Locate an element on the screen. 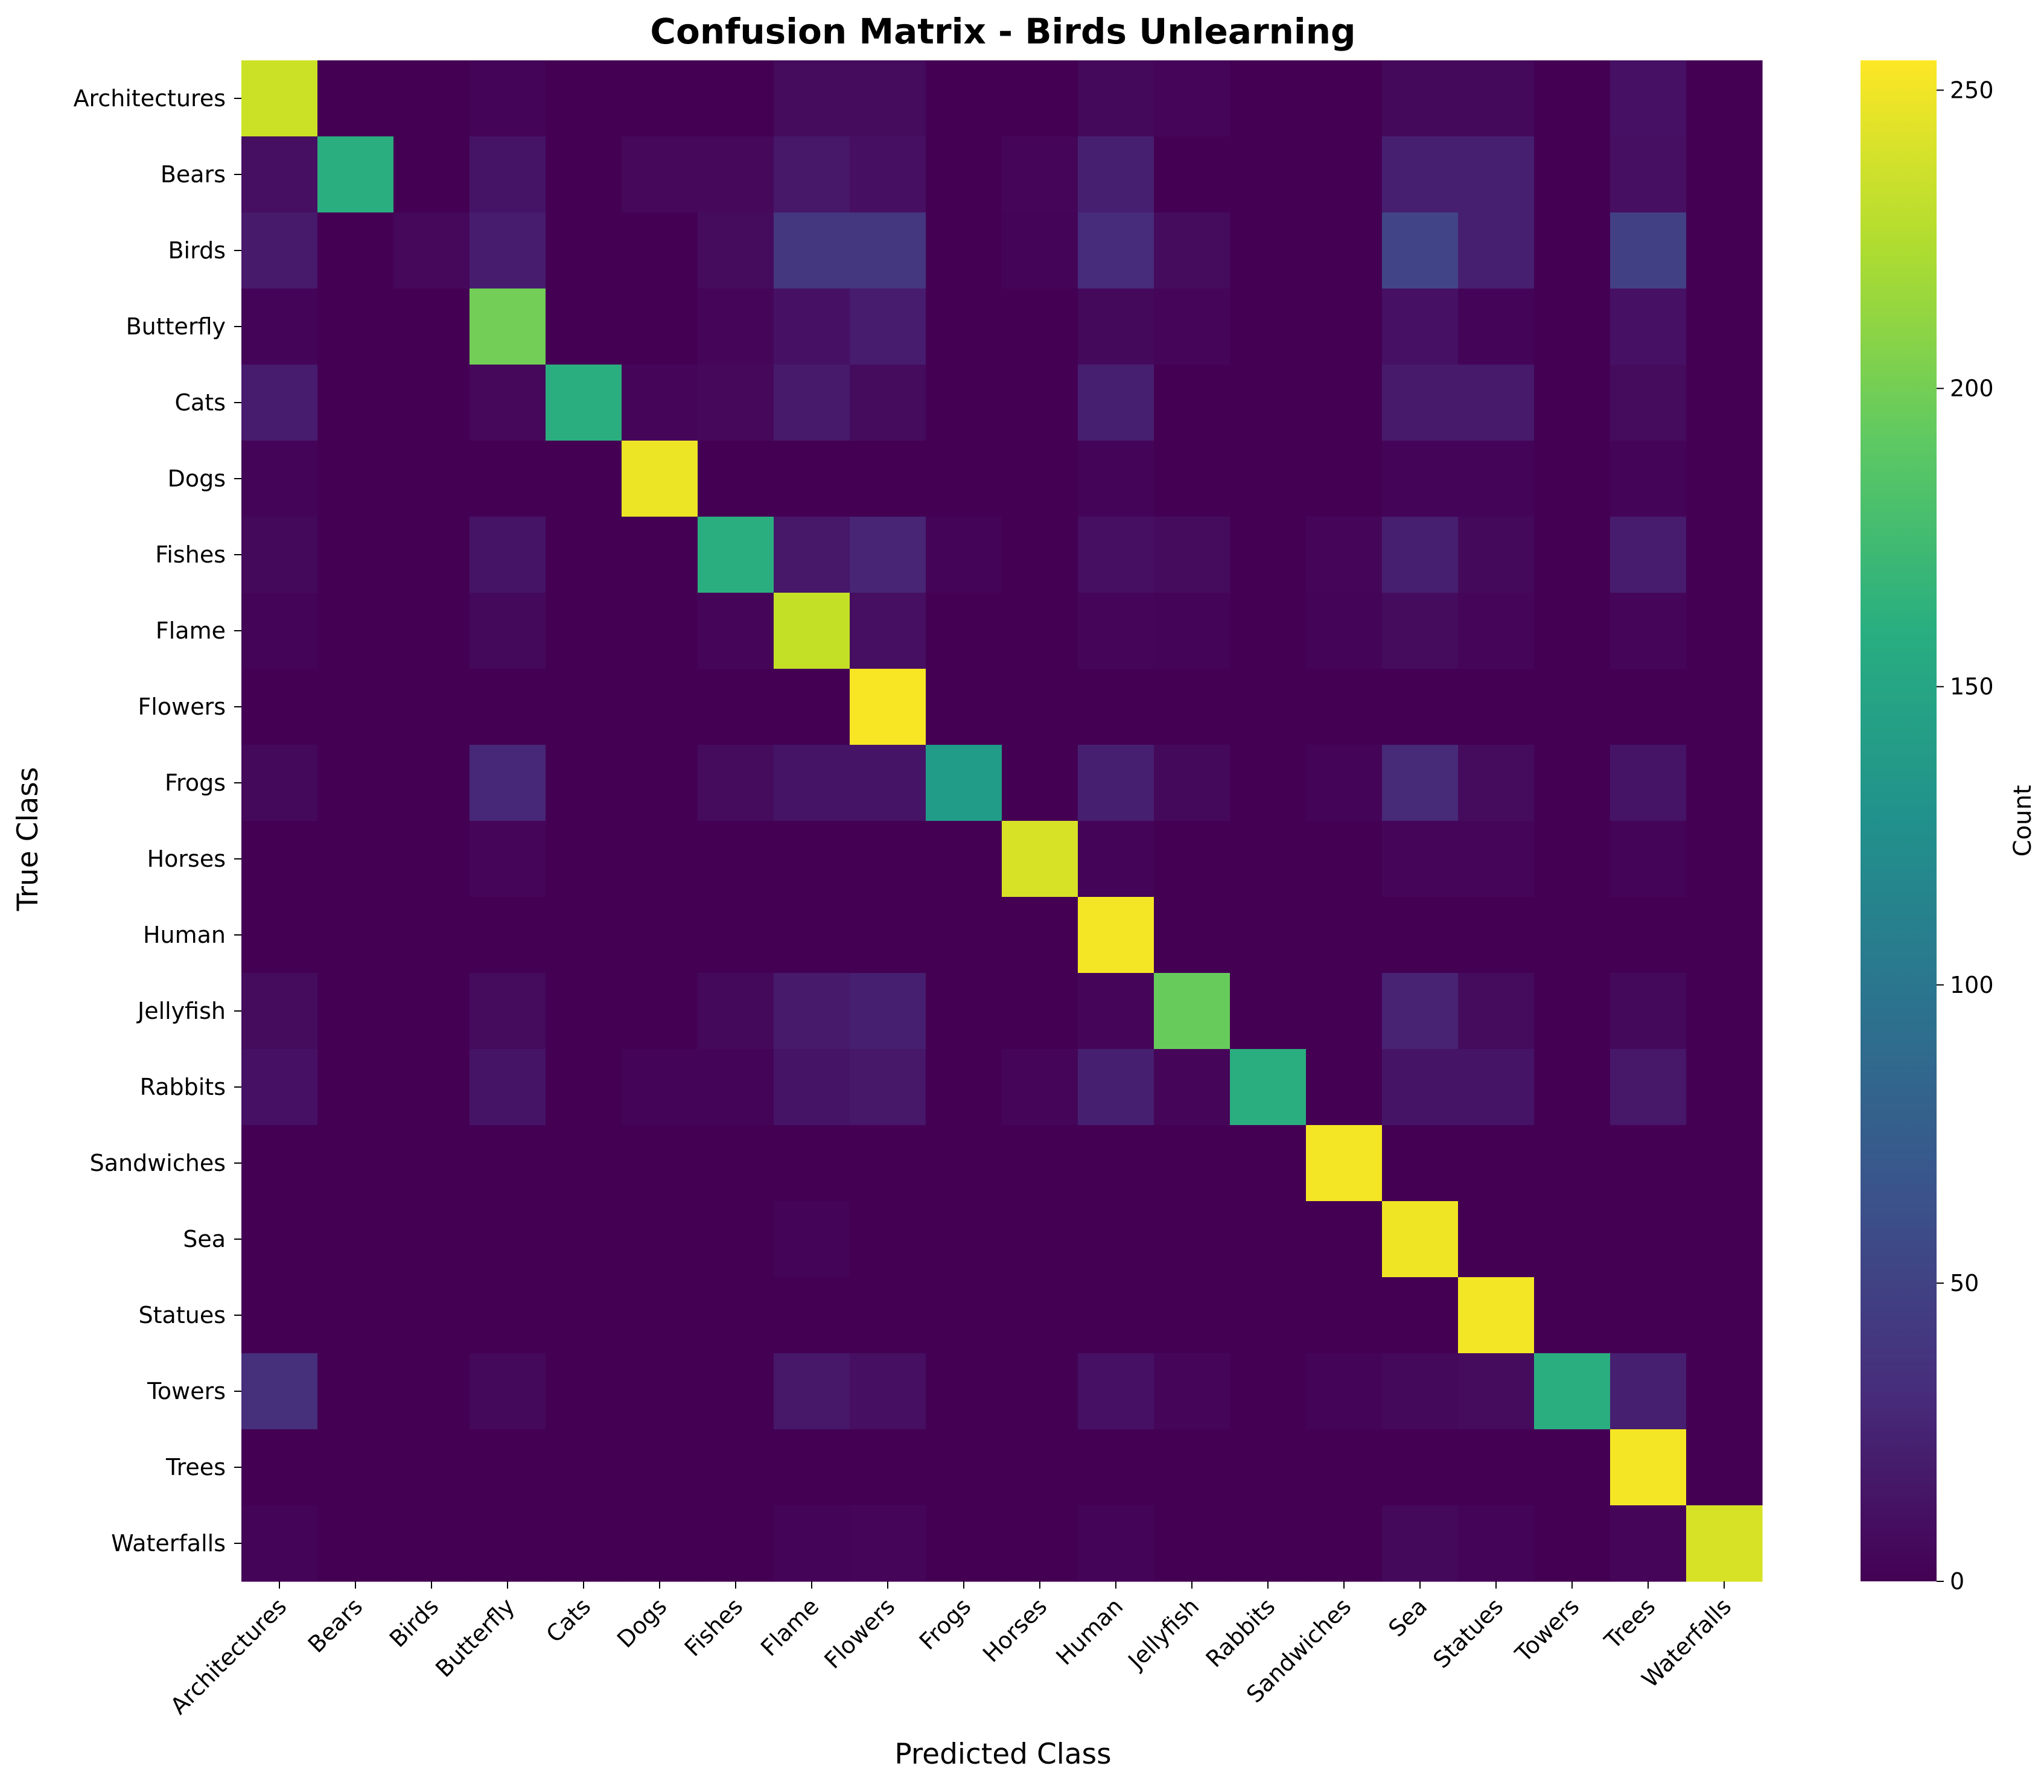 Image resolution: width=2044 pixels, height=1792 pixels. y-axis-label: True Class is located at coordinates (28, 839).